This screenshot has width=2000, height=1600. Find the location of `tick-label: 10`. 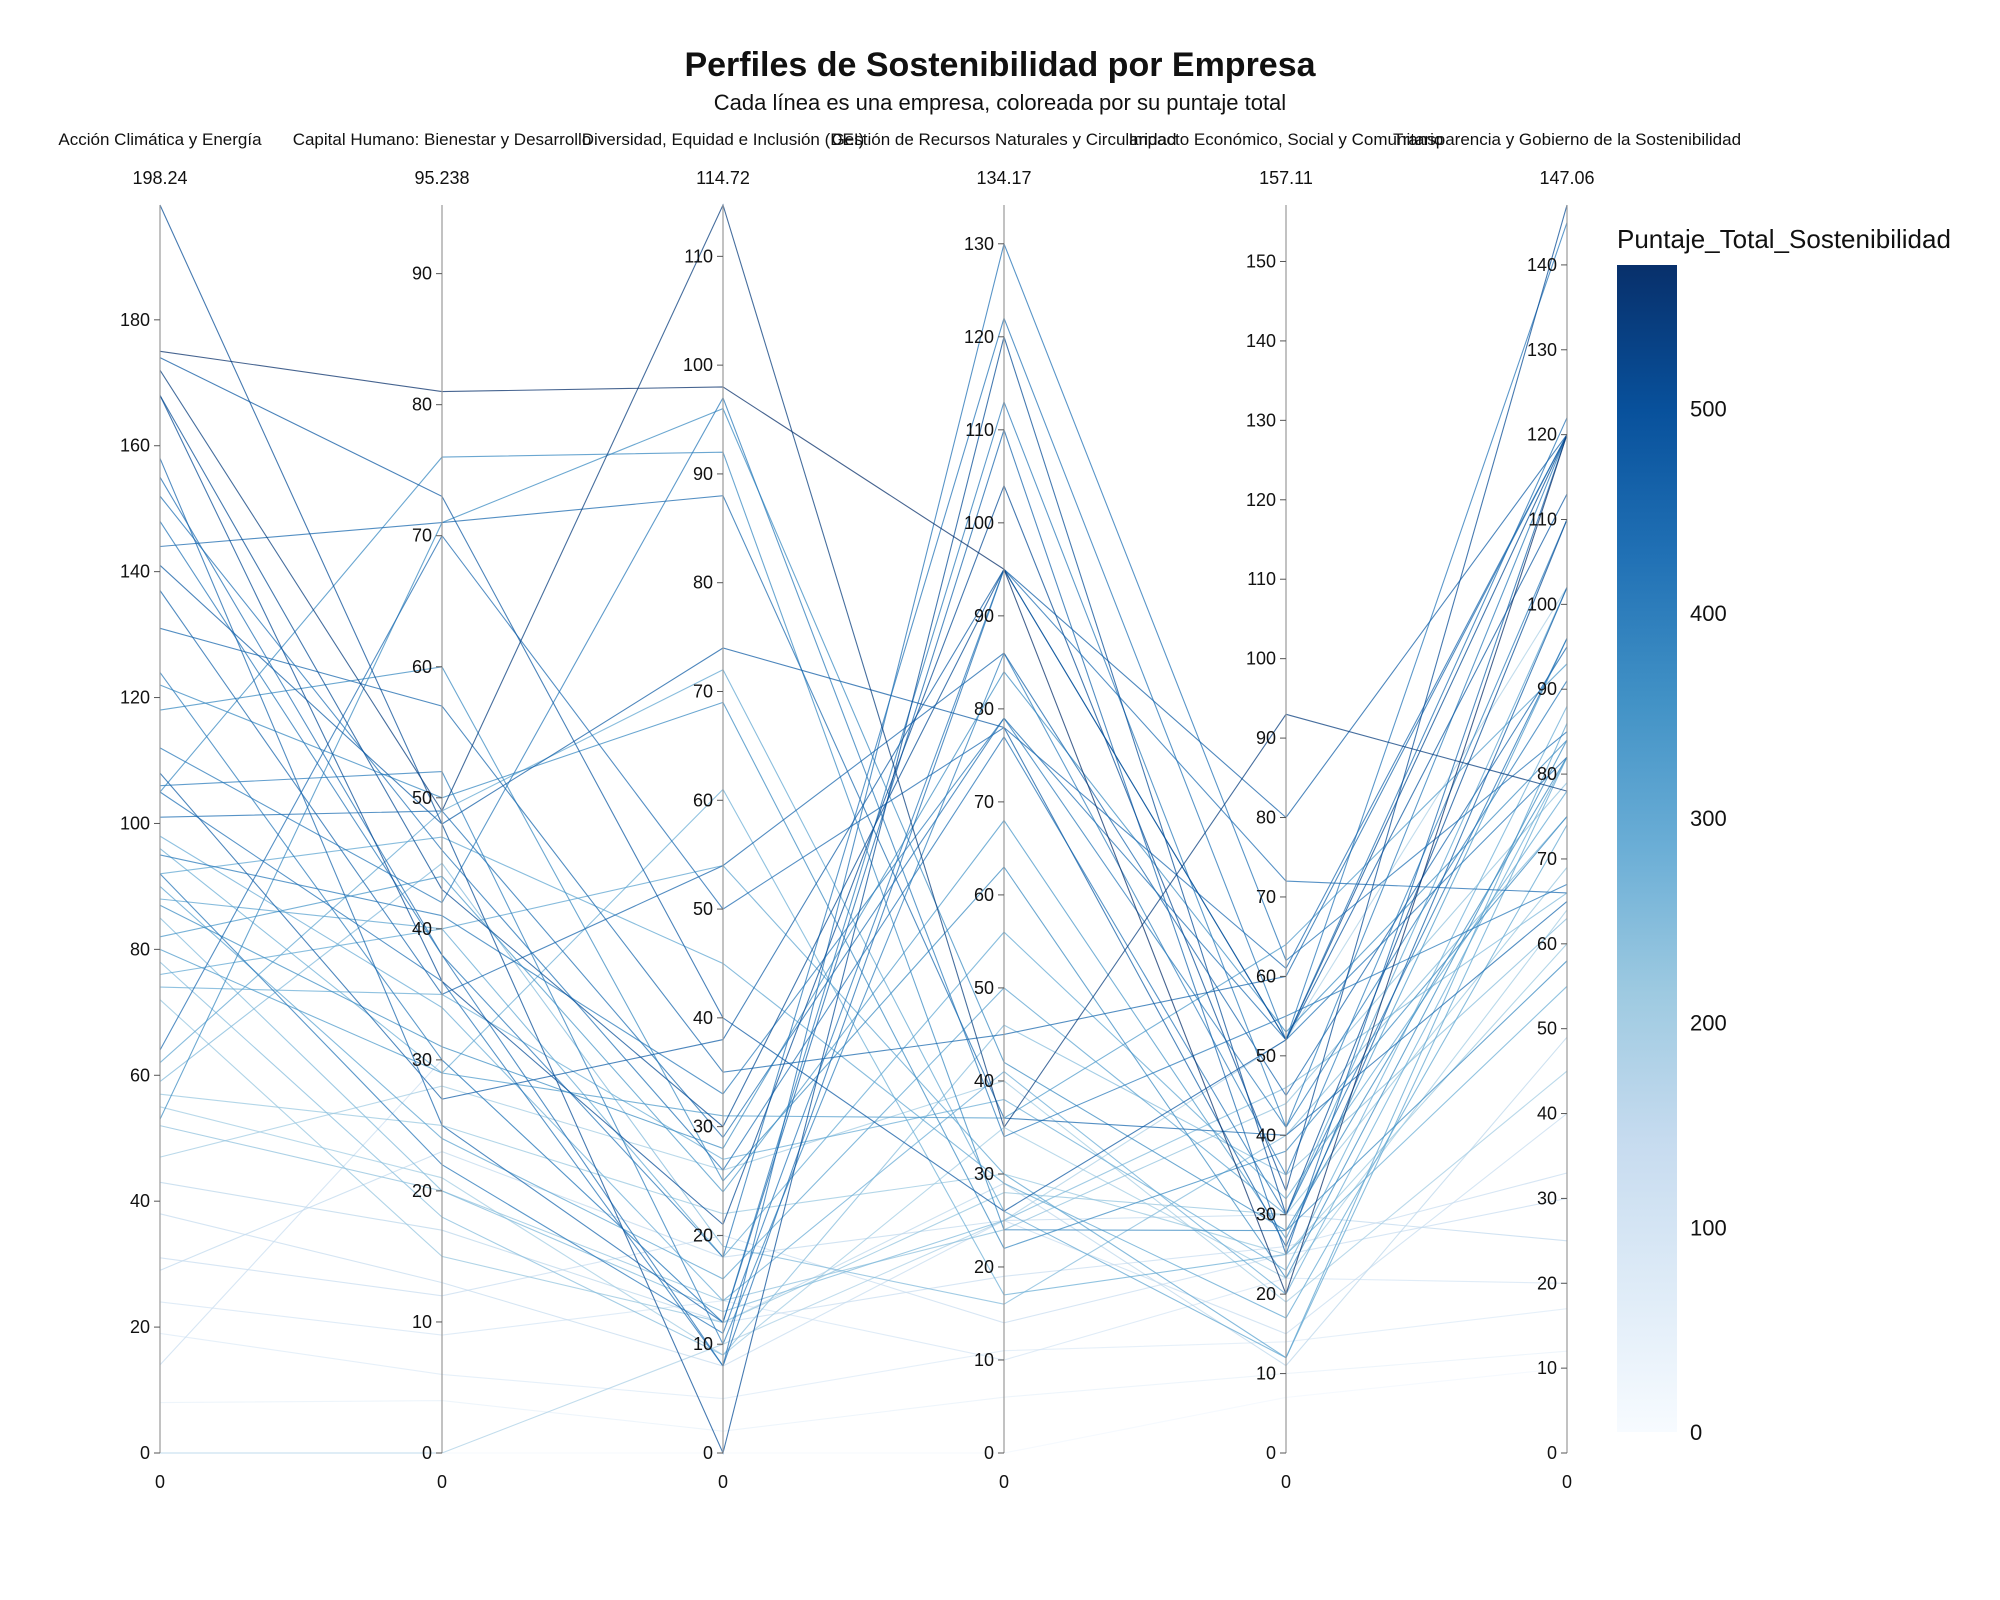

tick-label: 10 is located at coordinates (1266, 1374).